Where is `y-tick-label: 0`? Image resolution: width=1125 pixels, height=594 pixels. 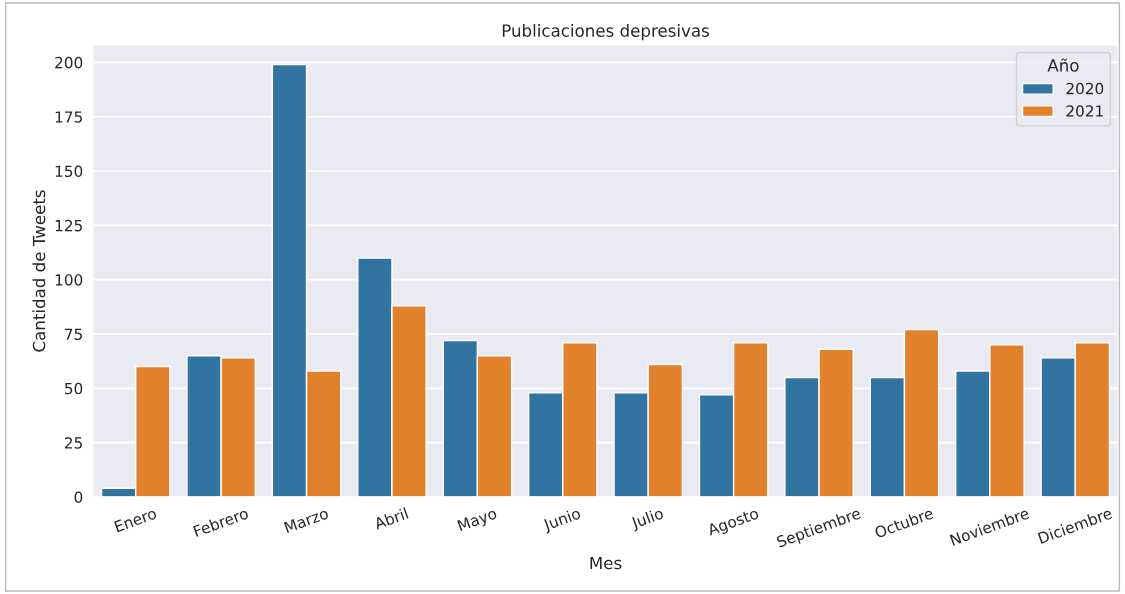
y-tick-label: 0 is located at coordinates (78, 497).